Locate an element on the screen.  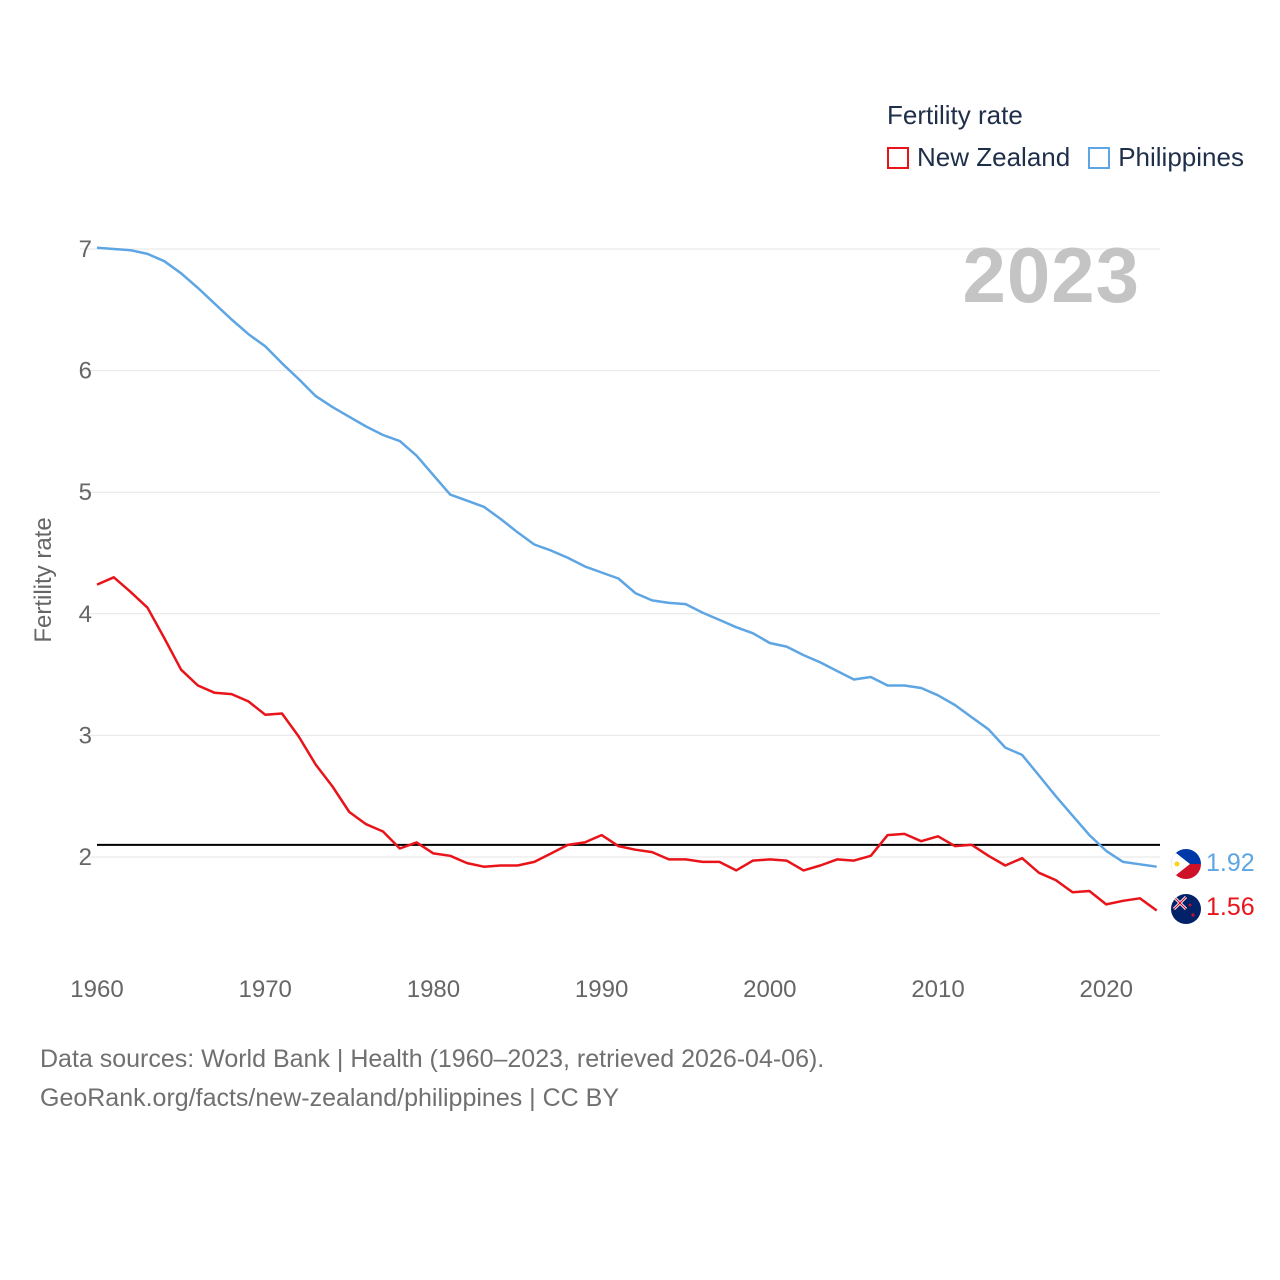
legend: New Zealand Philippines is located at coordinates (1074, 157).